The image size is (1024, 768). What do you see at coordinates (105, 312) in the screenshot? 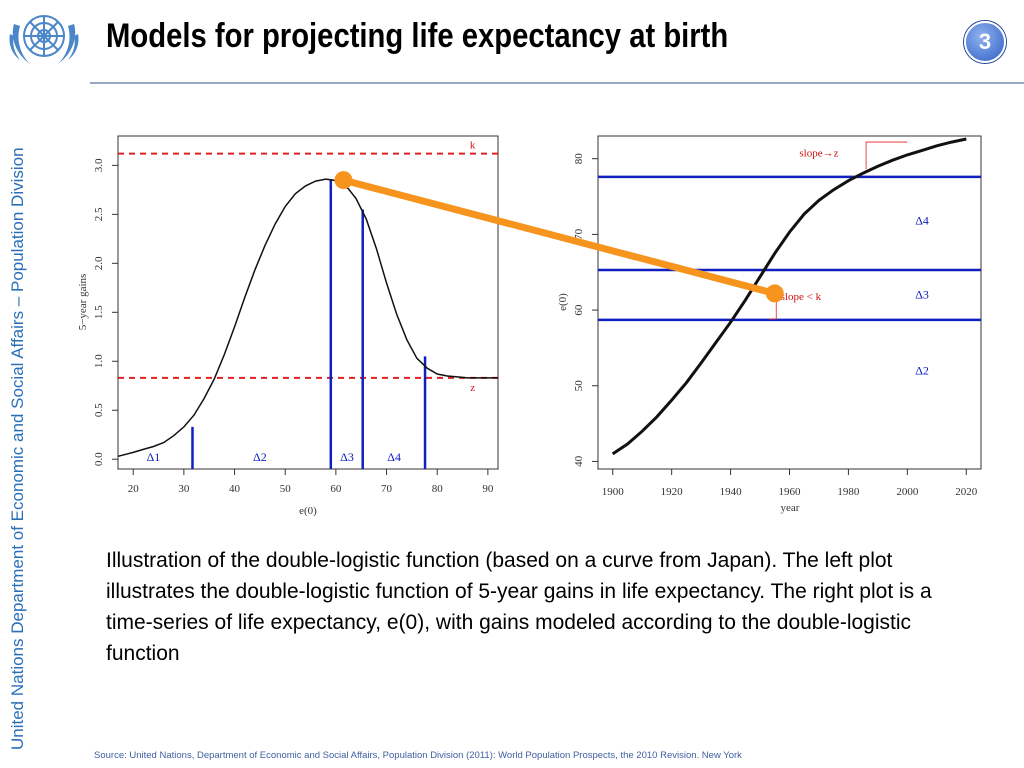
I see `left-y-ticks: 0.0 0.5 1.0 1.5 2.0 2.5 3.0` at bounding box center [105, 312].